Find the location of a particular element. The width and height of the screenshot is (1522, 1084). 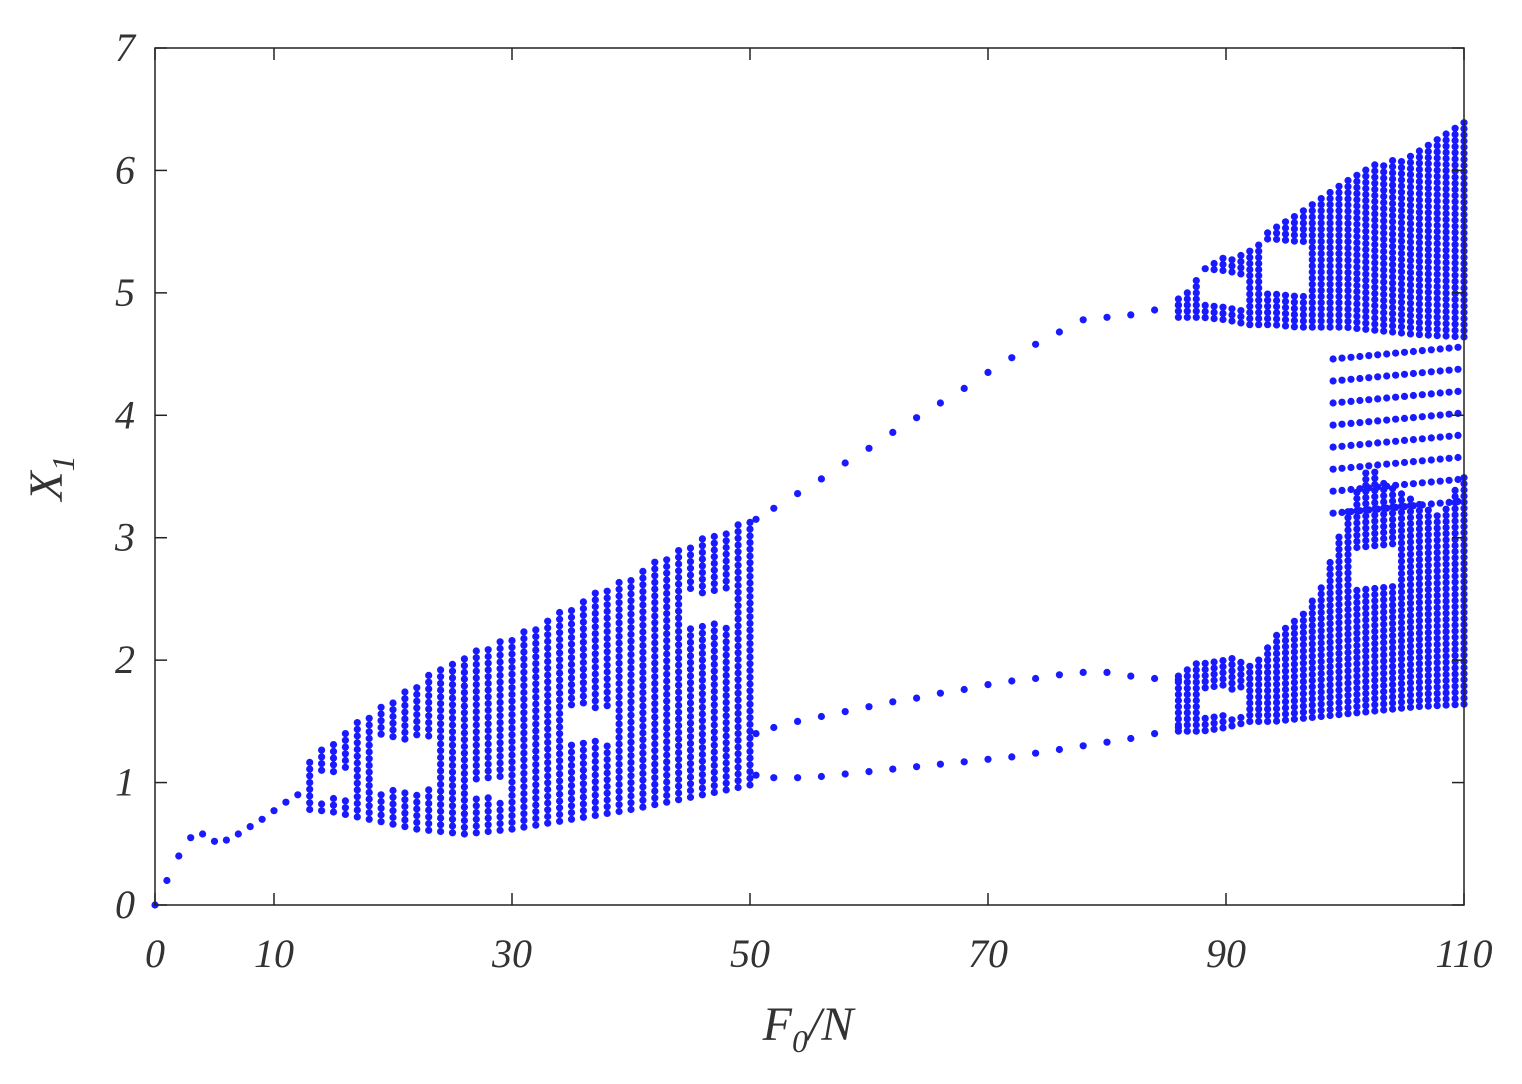

x-axis-label: F0/N is located at coordinates (809, 1028).